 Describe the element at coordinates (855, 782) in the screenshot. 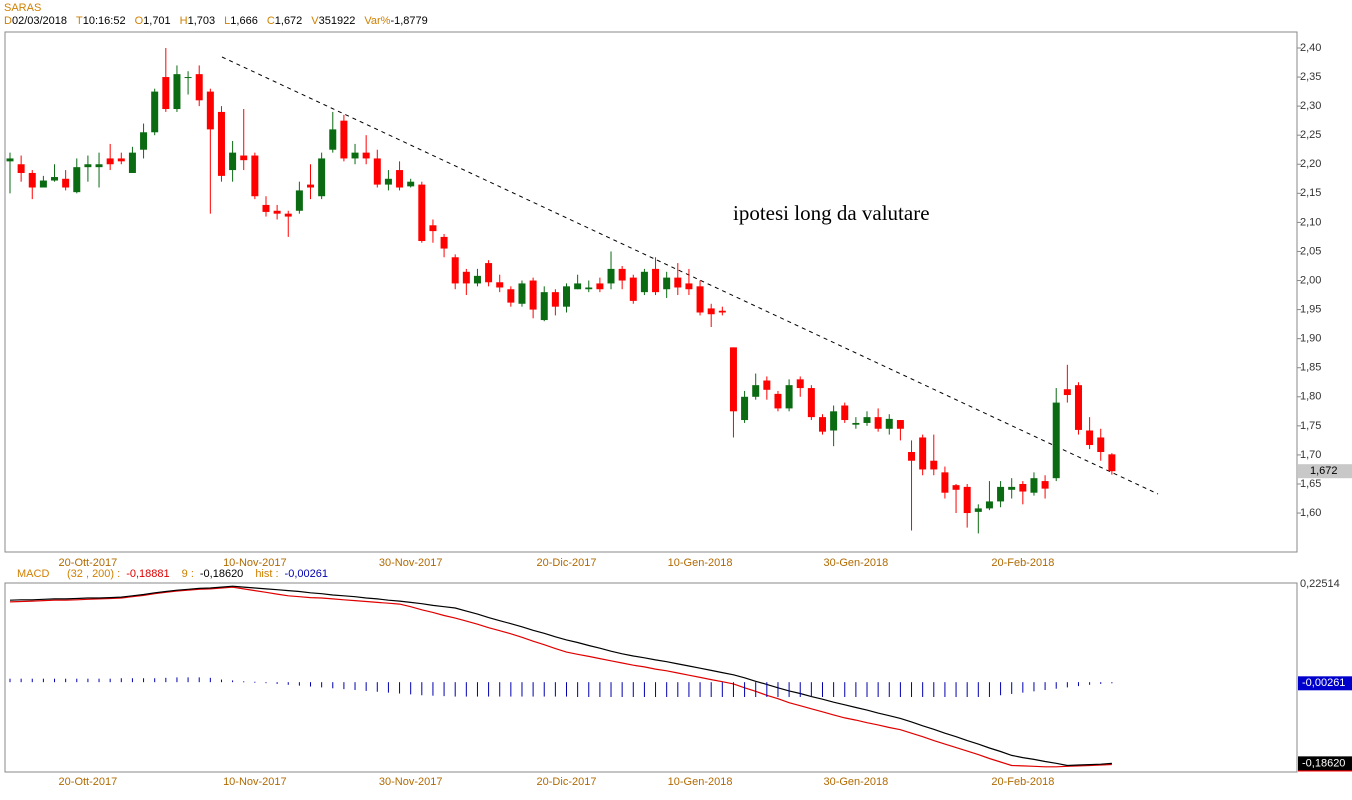

I see `x-tick-label: 30-Gen-2018` at that location.